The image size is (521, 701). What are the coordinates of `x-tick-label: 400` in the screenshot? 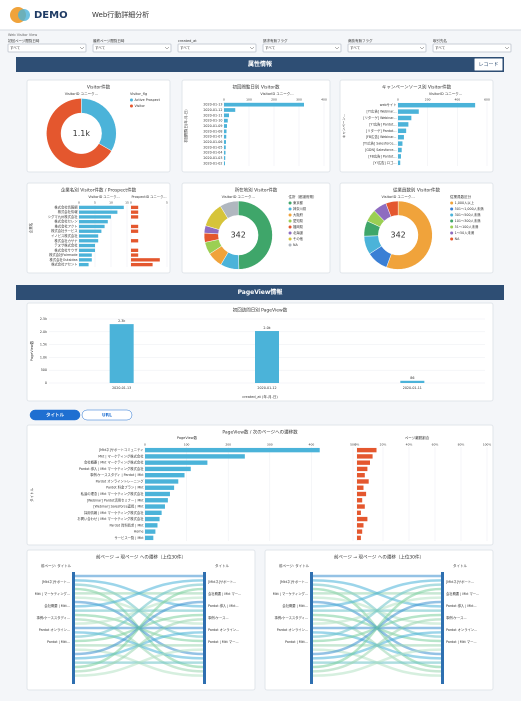 It's located at (324, 100).